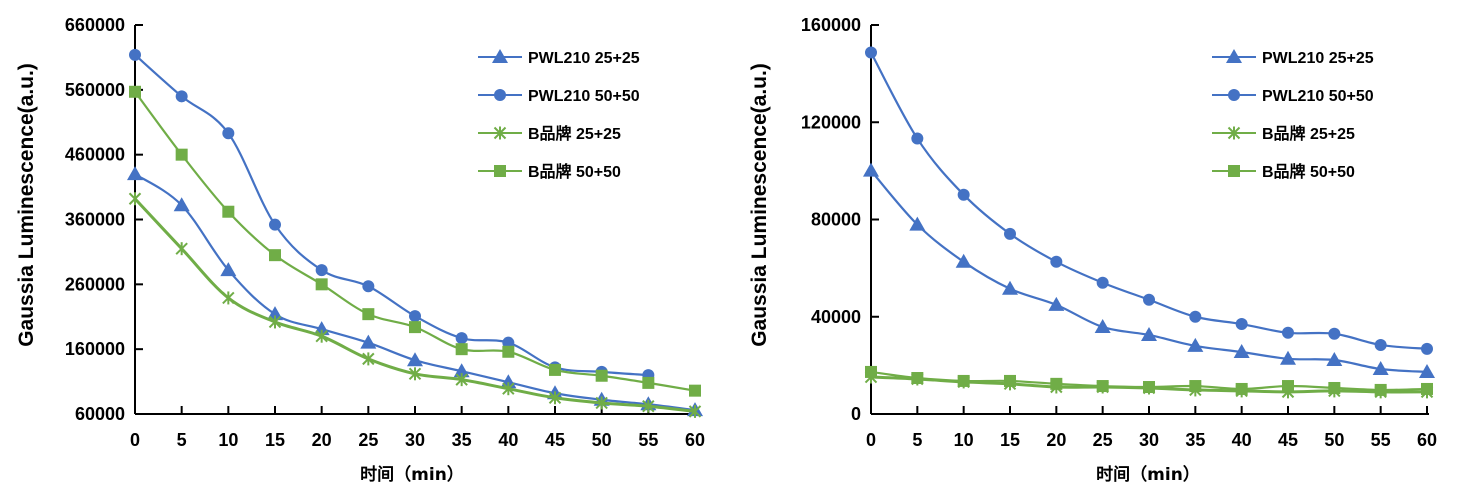  Describe the element at coordinates (1308, 133) in the screenshot. I see `legend-label: B品牌 25+25` at that location.